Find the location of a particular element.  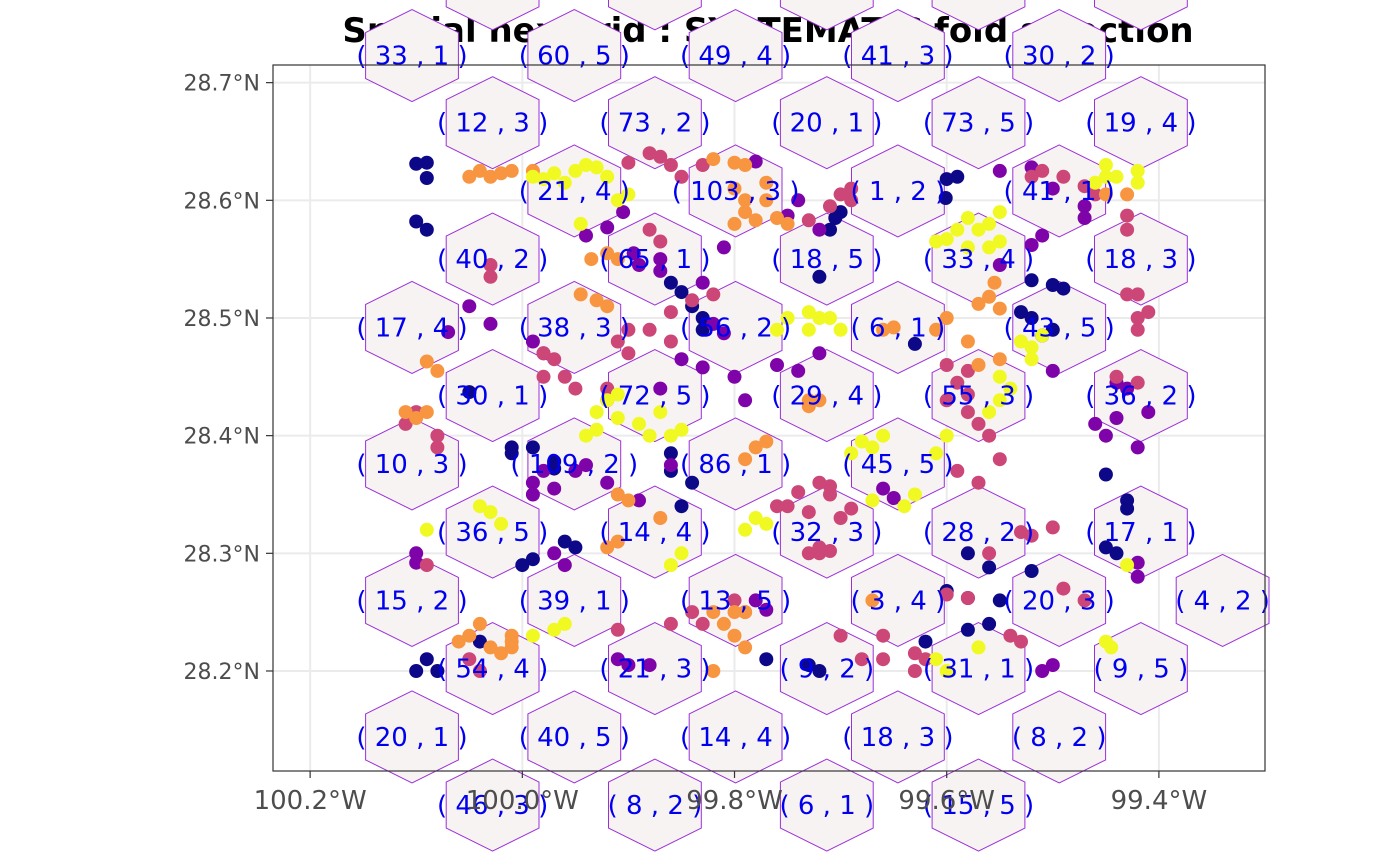

hex-label: ( 17 , 4 ) is located at coordinates (411, 328).